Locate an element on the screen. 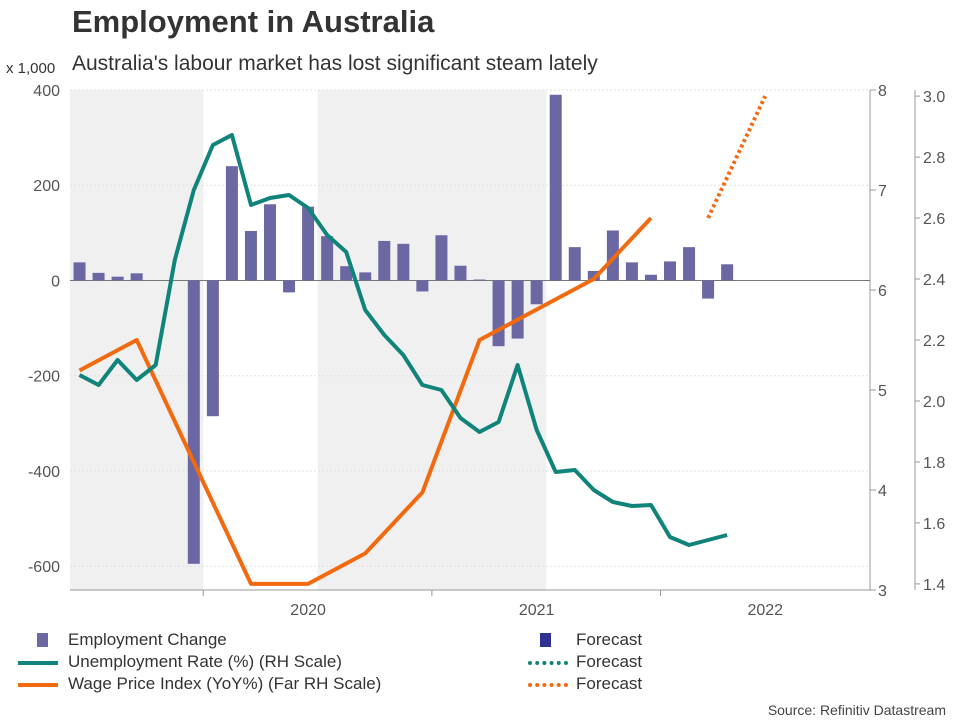 The width and height of the screenshot is (960, 720). left-axis-unit: x 1,000 is located at coordinates (31, 68).